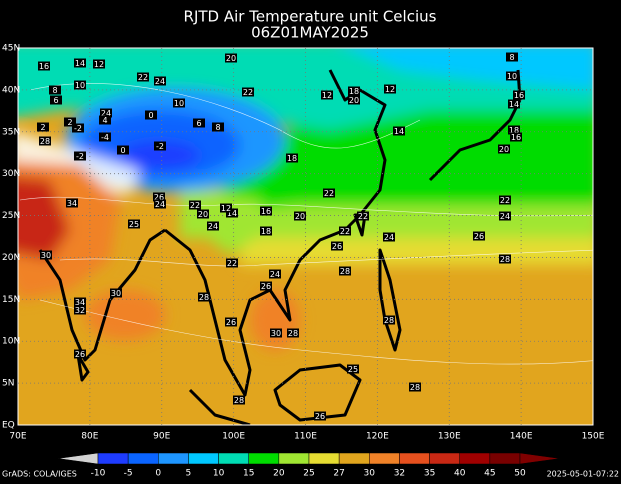  What do you see at coordinates (310, 33) in the screenshot?
I see `subtitle: 06Z01MAY2025` at bounding box center [310, 33].